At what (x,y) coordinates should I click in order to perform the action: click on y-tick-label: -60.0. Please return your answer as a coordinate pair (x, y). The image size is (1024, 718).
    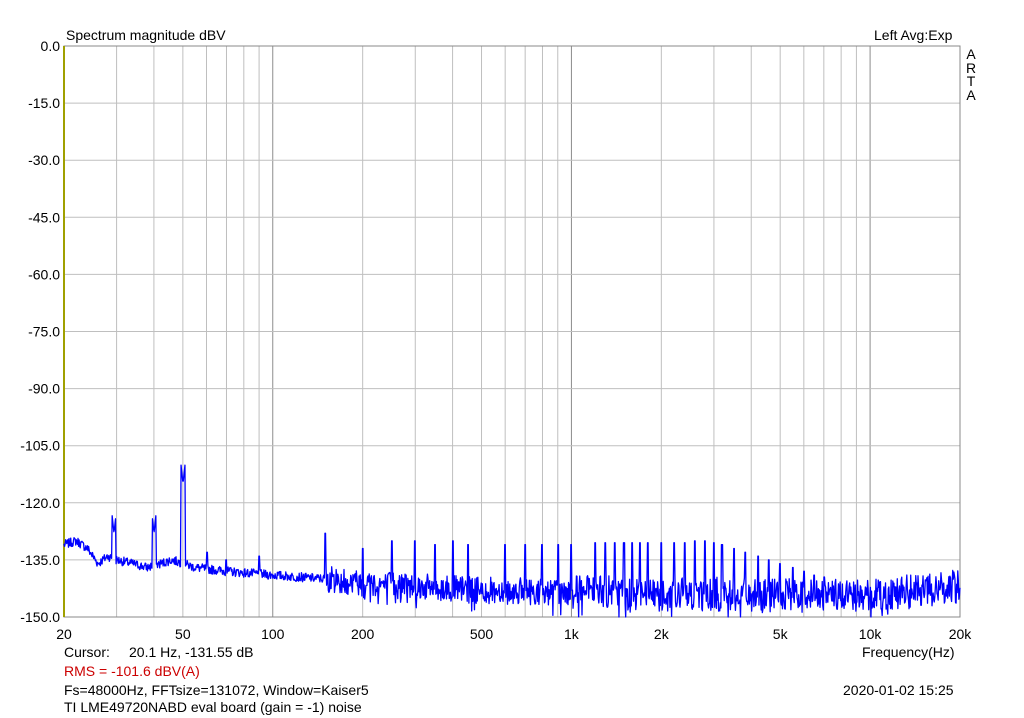
    Looking at the image, I should click on (44, 274).